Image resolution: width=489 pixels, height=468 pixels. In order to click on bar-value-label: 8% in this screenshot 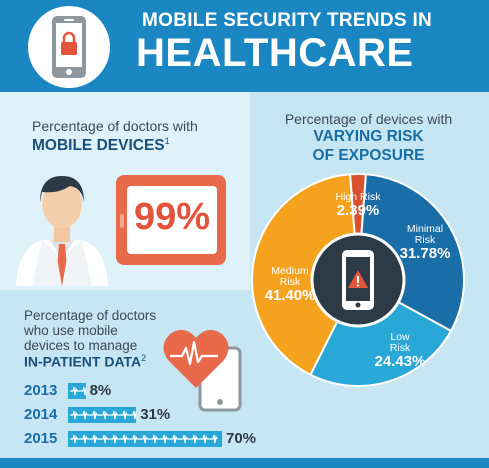, I will do `click(100, 390)`.